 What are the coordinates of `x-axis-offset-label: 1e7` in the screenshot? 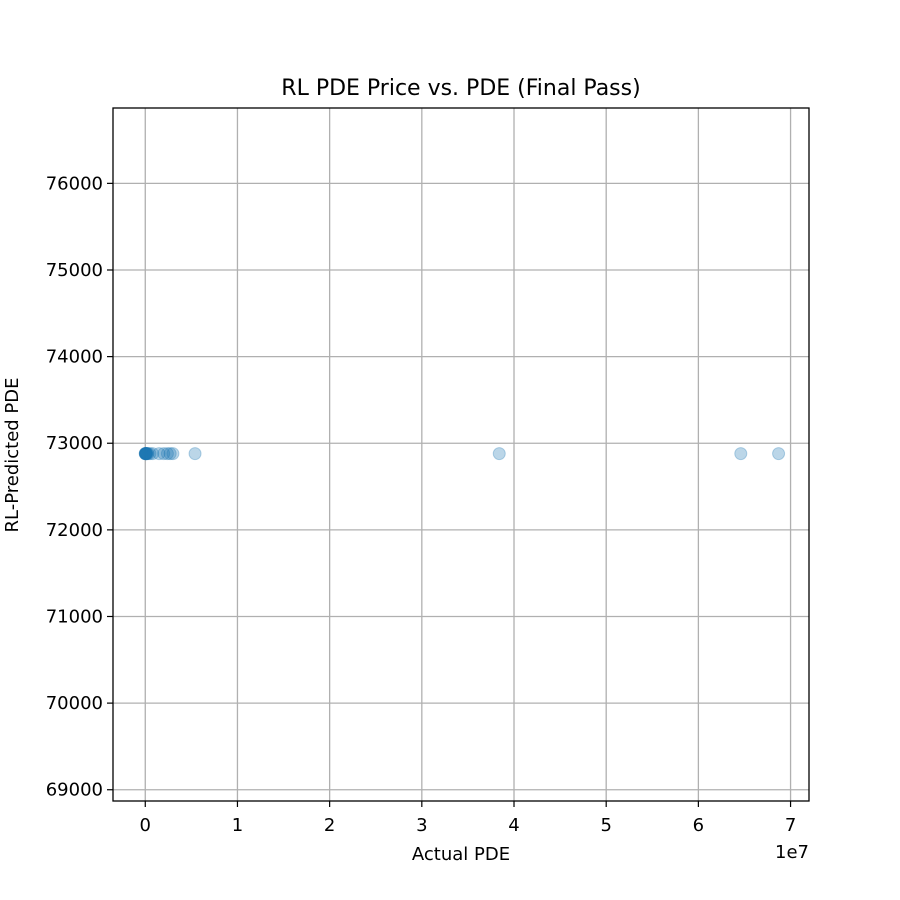 It's located at (792, 852).